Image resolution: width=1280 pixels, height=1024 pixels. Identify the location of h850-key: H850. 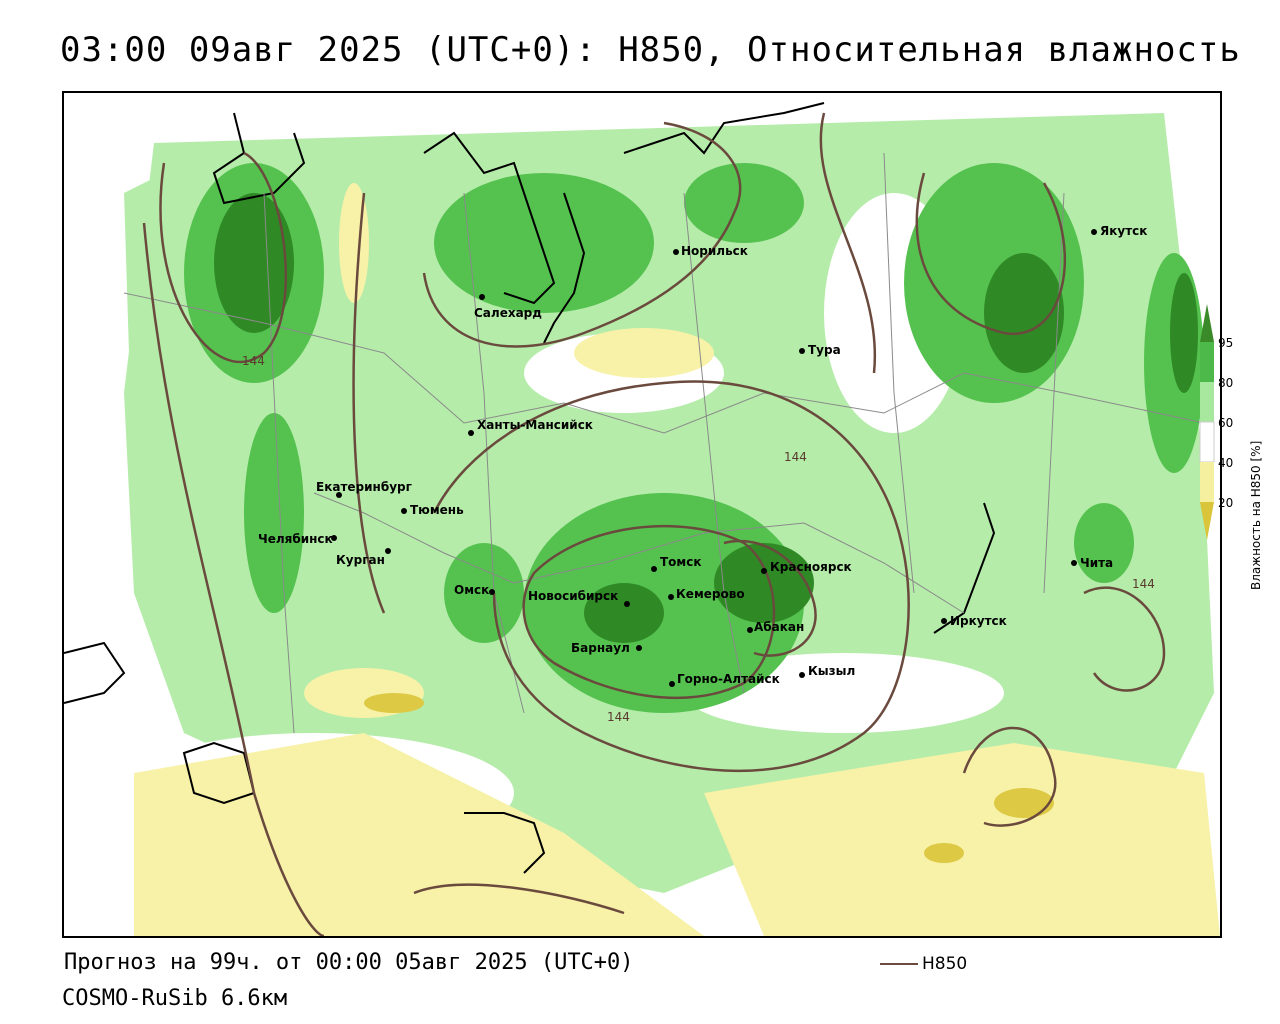
(923, 964).